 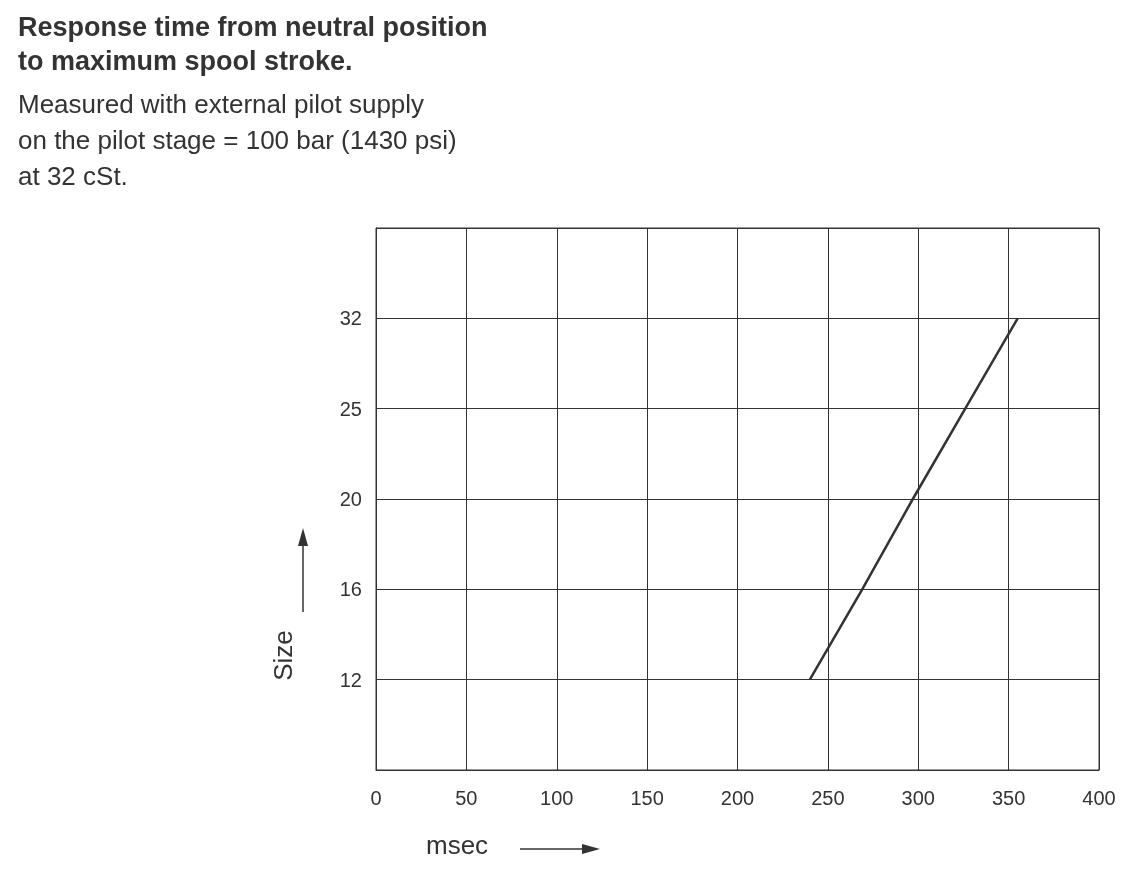 I want to click on y-tick-label: 12, so click(x=350, y=679).